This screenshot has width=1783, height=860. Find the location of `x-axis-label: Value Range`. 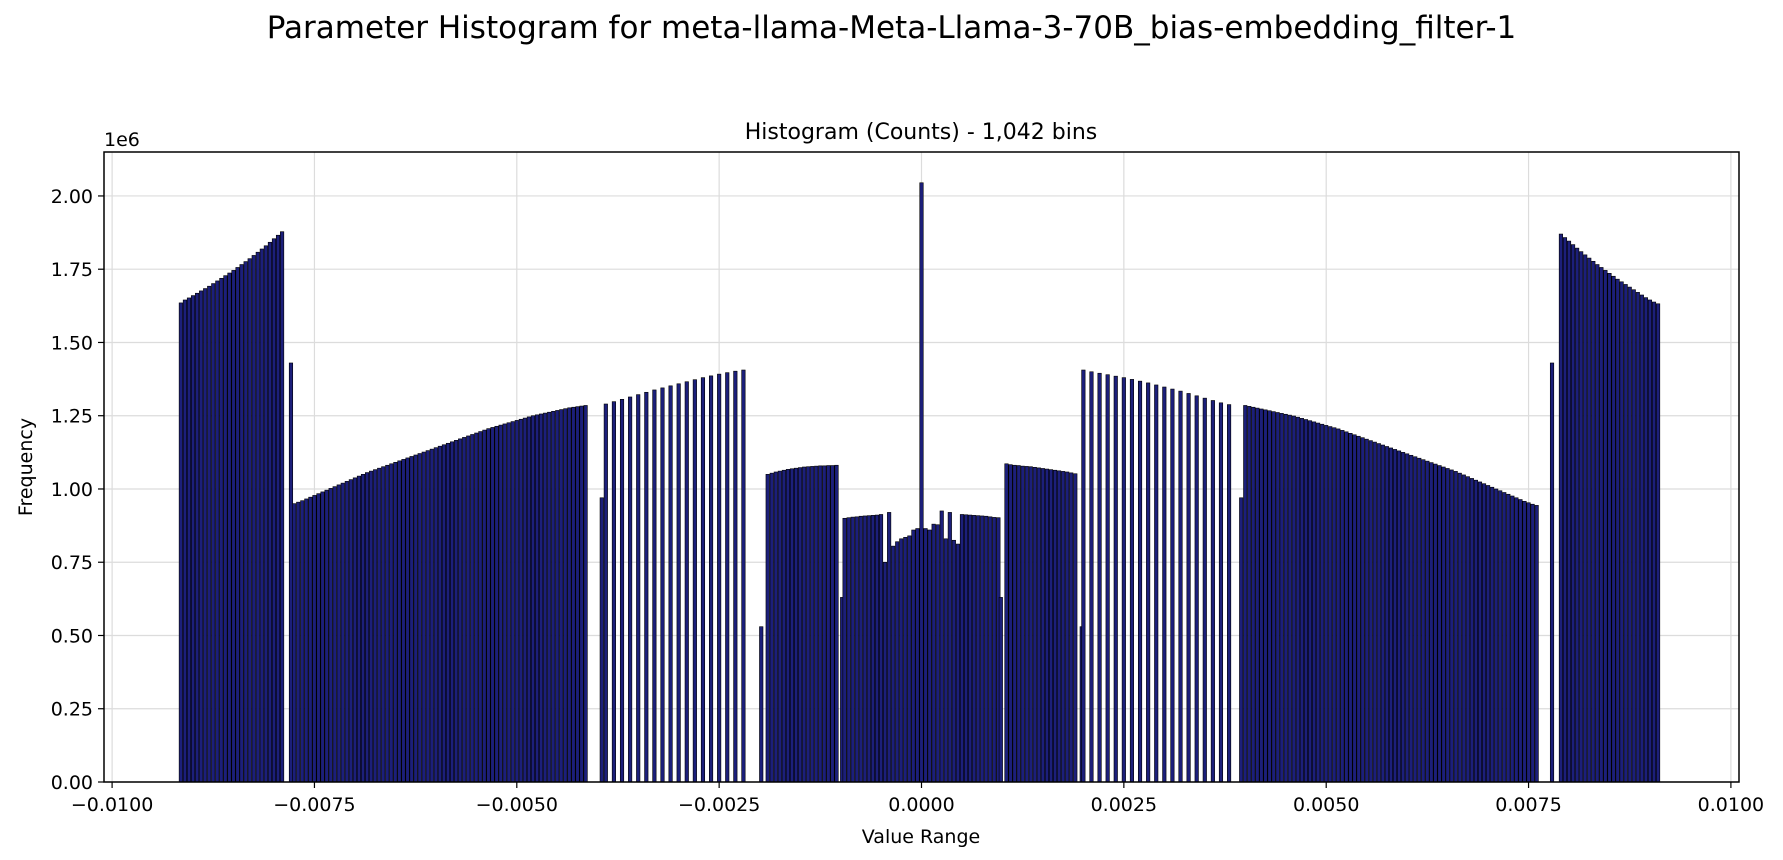

x-axis-label: Value Range is located at coordinates (921, 837).